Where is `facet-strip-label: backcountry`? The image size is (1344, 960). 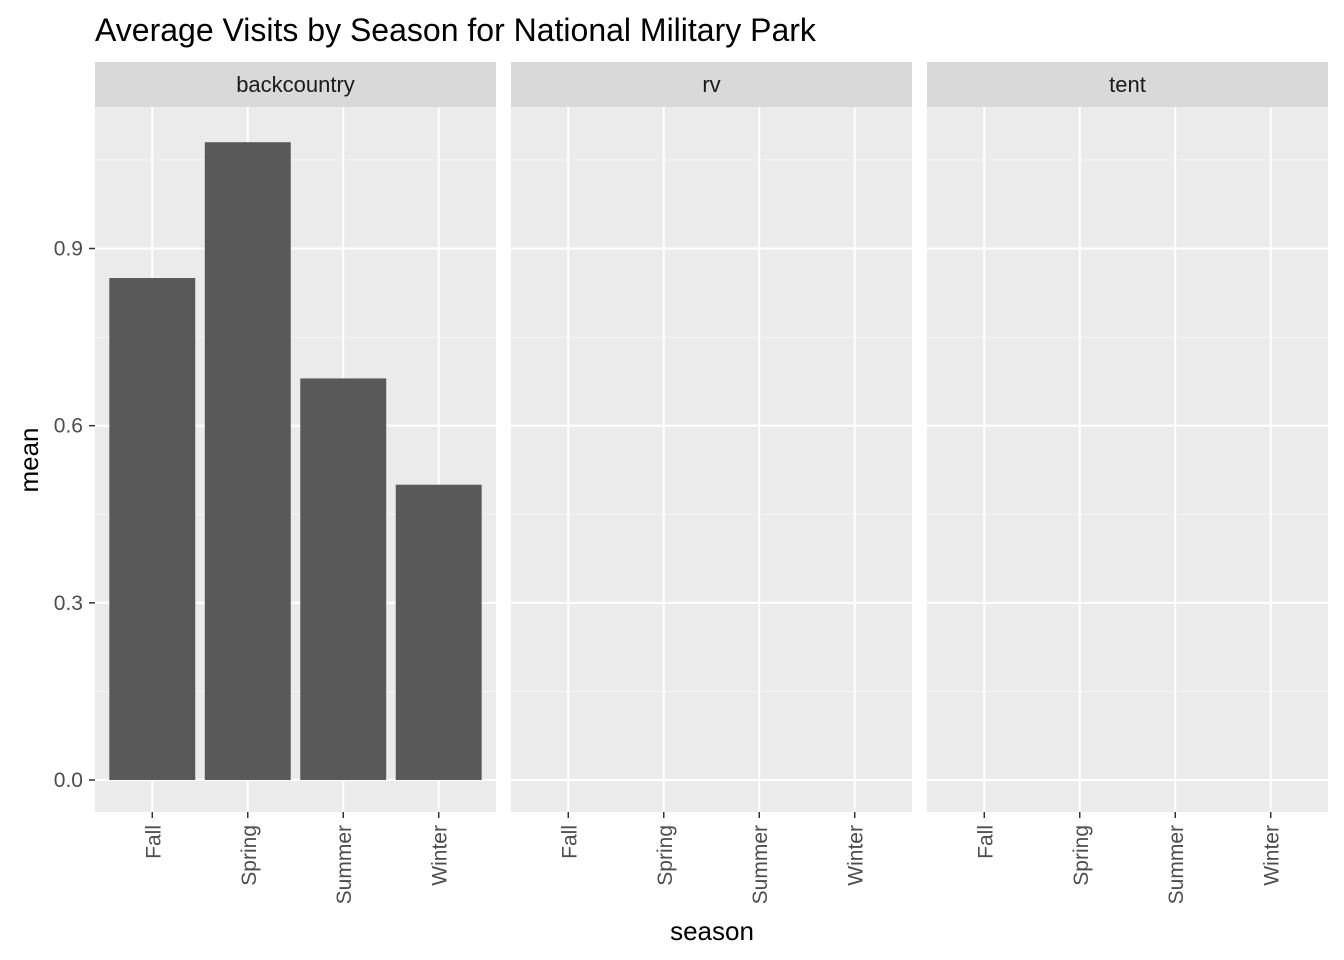
facet-strip-label: backcountry is located at coordinates (295, 84).